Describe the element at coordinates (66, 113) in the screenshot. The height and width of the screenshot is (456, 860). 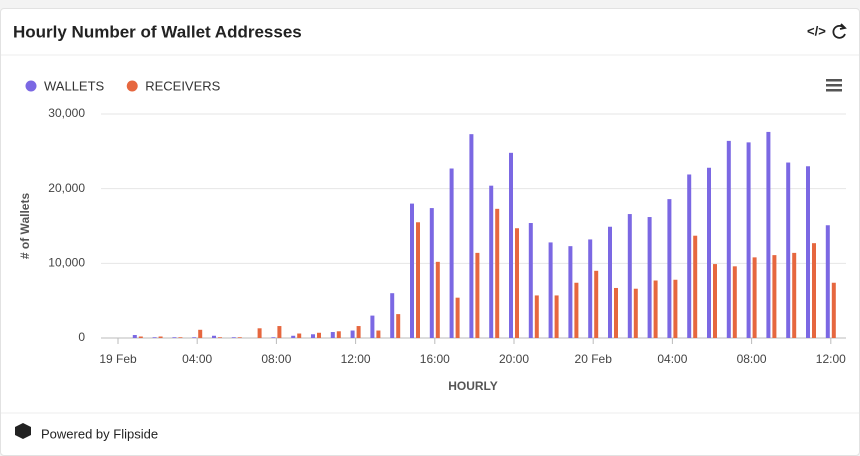
I see `y-tick-label: 30,000` at that location.